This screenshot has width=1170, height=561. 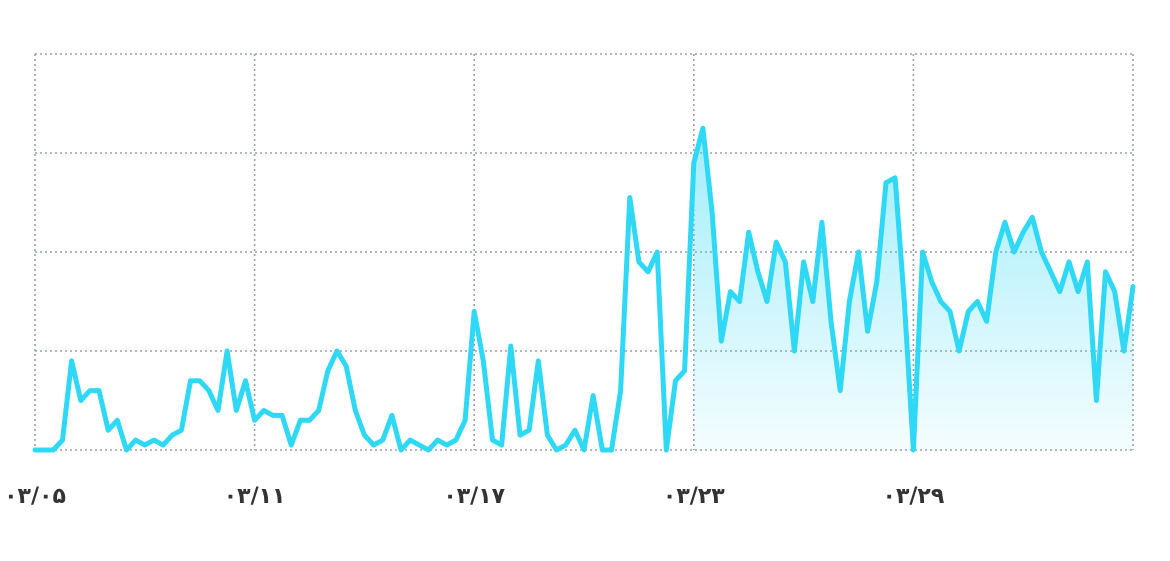 What do you see at coordinates (474, 496) in the screenshot?
I see `x-tick-label: ۰۳/۱۷` at bounding box center [474, 496].